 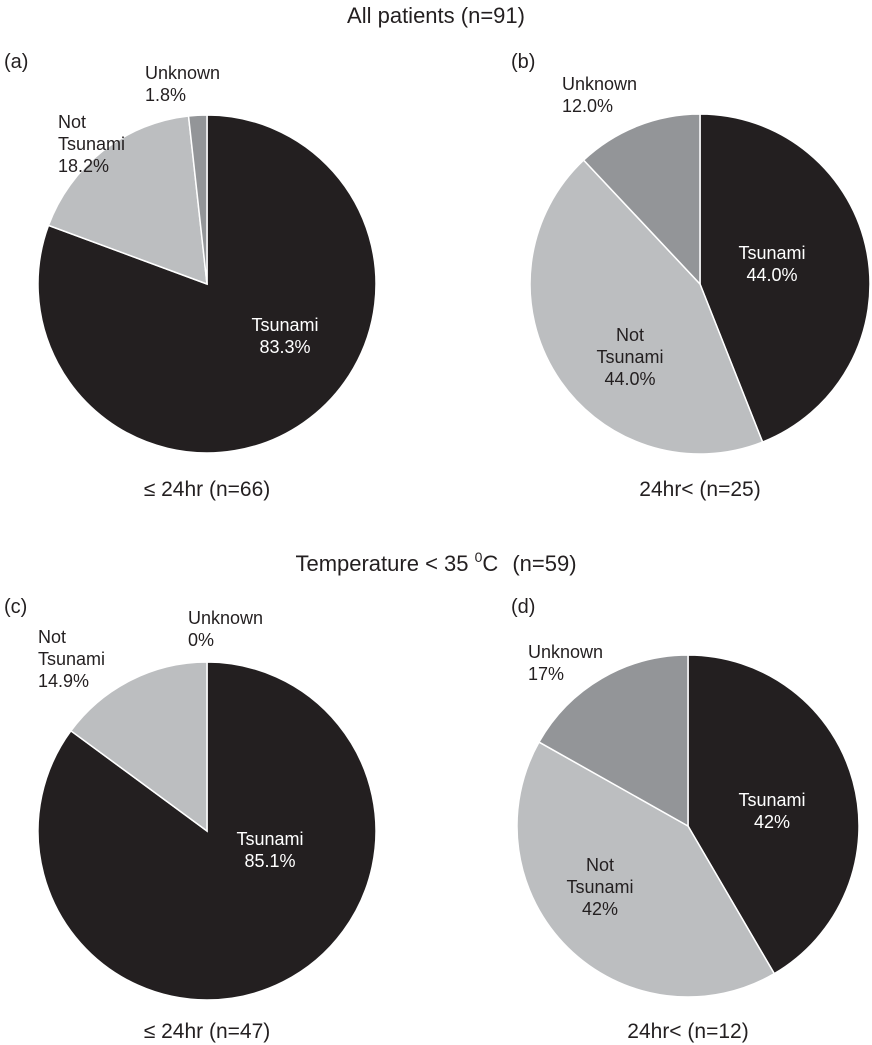 What do you see at coordinates (523, 62) in the screenshot?
I see `panel-label: (b)` at bounding box center [523, 62].